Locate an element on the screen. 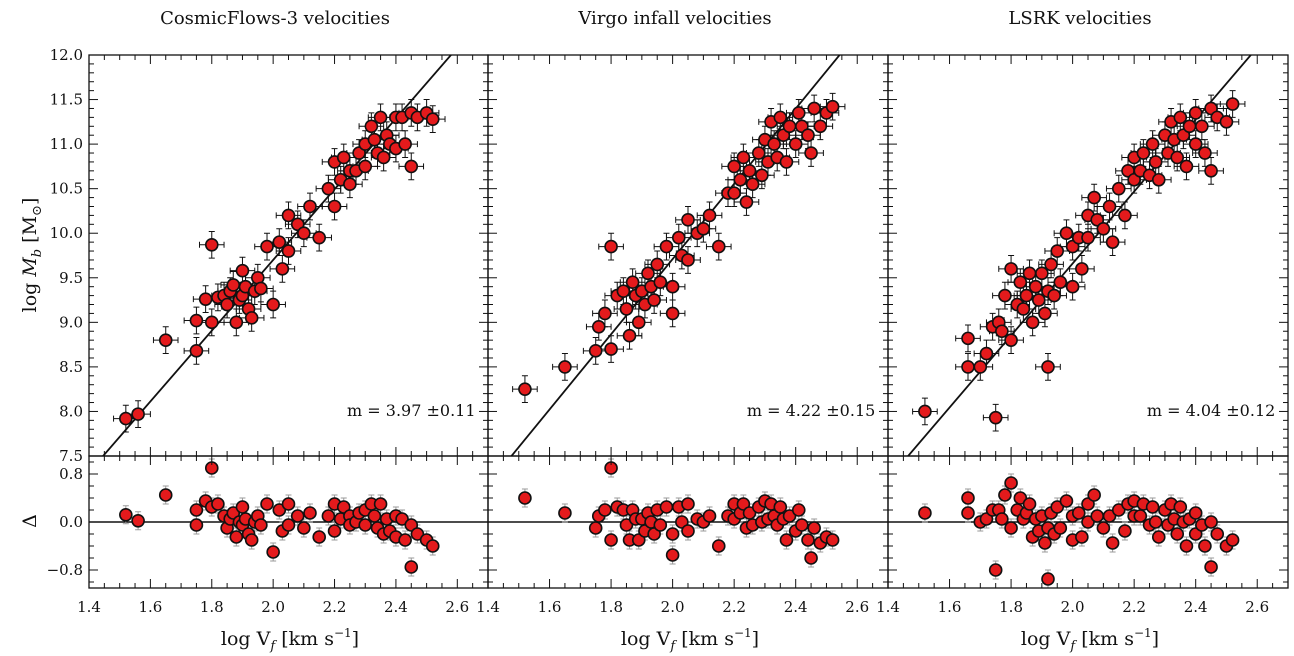 The image size is (1294, 656). y-tick-label-top: 11.0 is located at coordinates (66, 144).